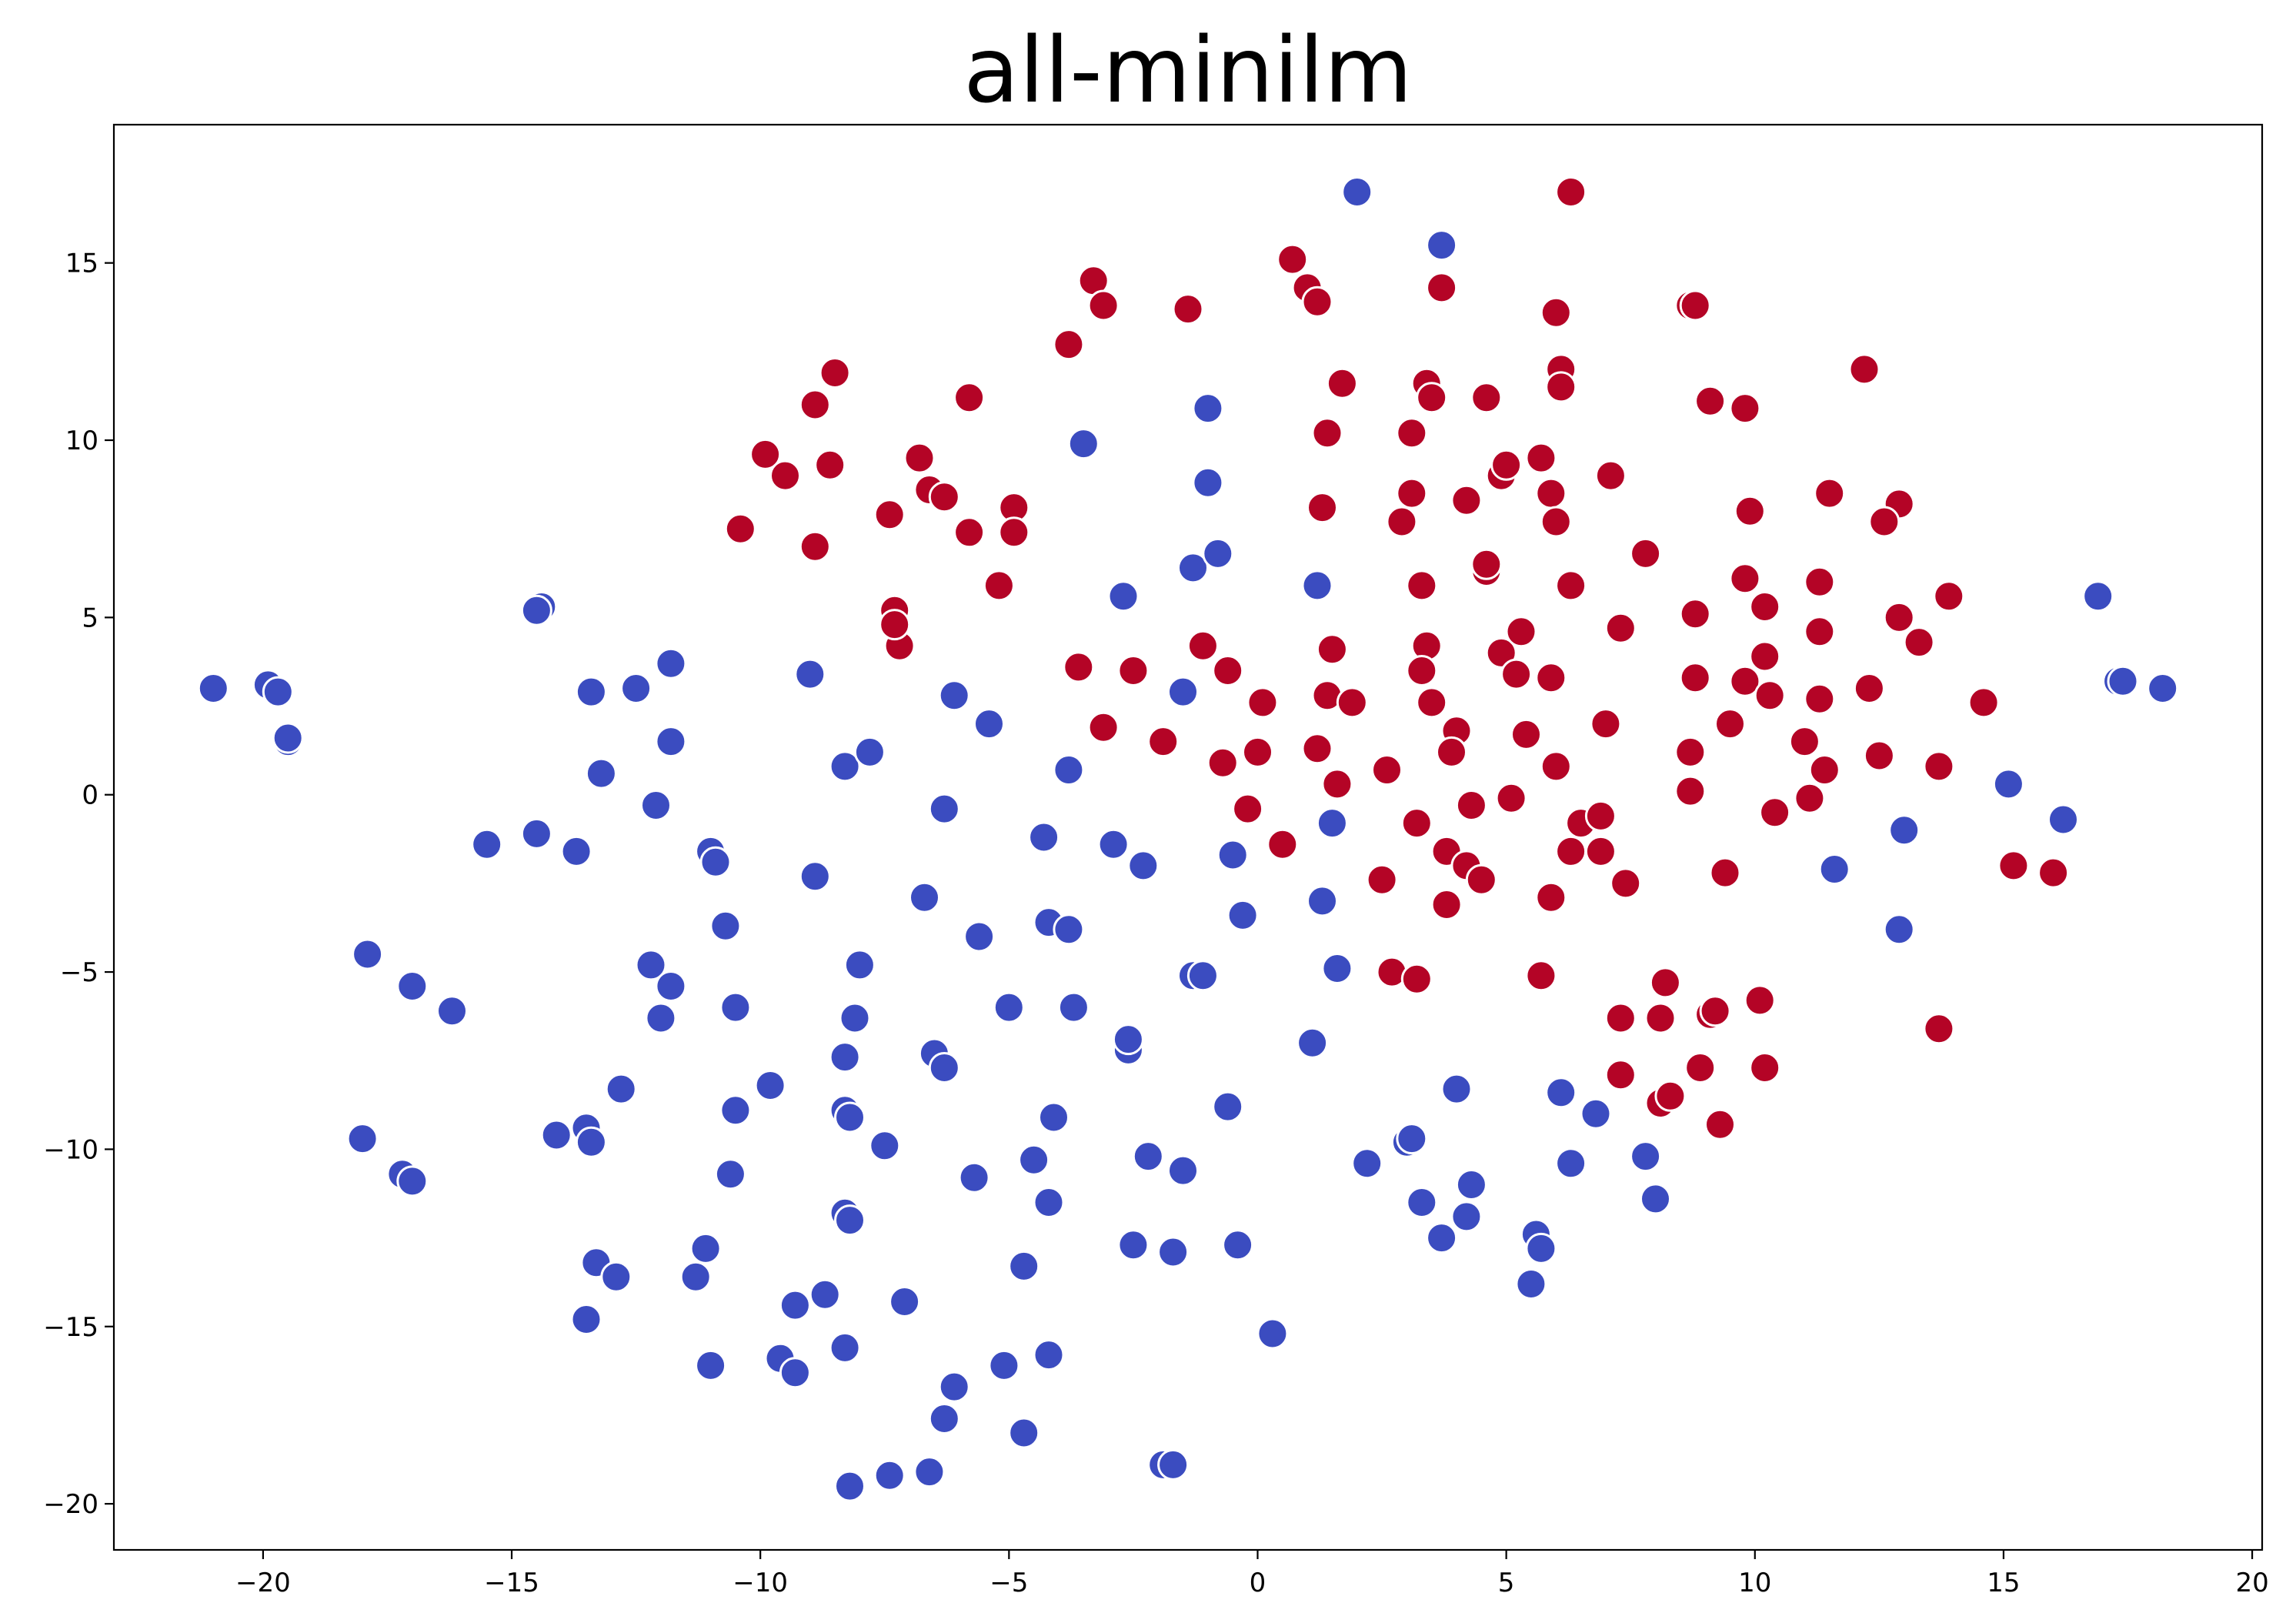  What do you see at coordinates (263, 1583) in the screenshot?
I see `x-tick-label: −20` at bounding box center [263, 1583].